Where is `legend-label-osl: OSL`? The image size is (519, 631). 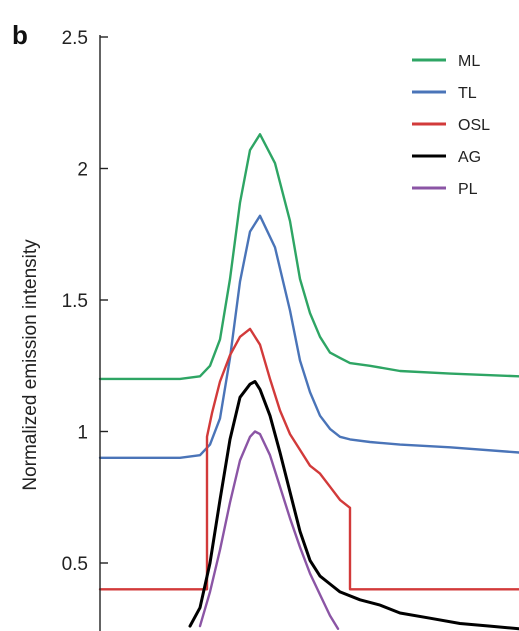 legend-label-osl: OSL is located at coordinates (474, 125).